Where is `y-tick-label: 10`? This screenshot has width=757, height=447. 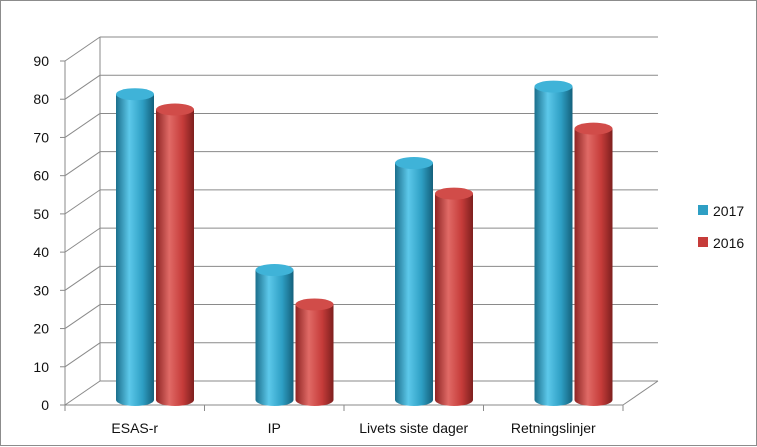
y-tick-label: 10 is located at coordinates (41, 367).